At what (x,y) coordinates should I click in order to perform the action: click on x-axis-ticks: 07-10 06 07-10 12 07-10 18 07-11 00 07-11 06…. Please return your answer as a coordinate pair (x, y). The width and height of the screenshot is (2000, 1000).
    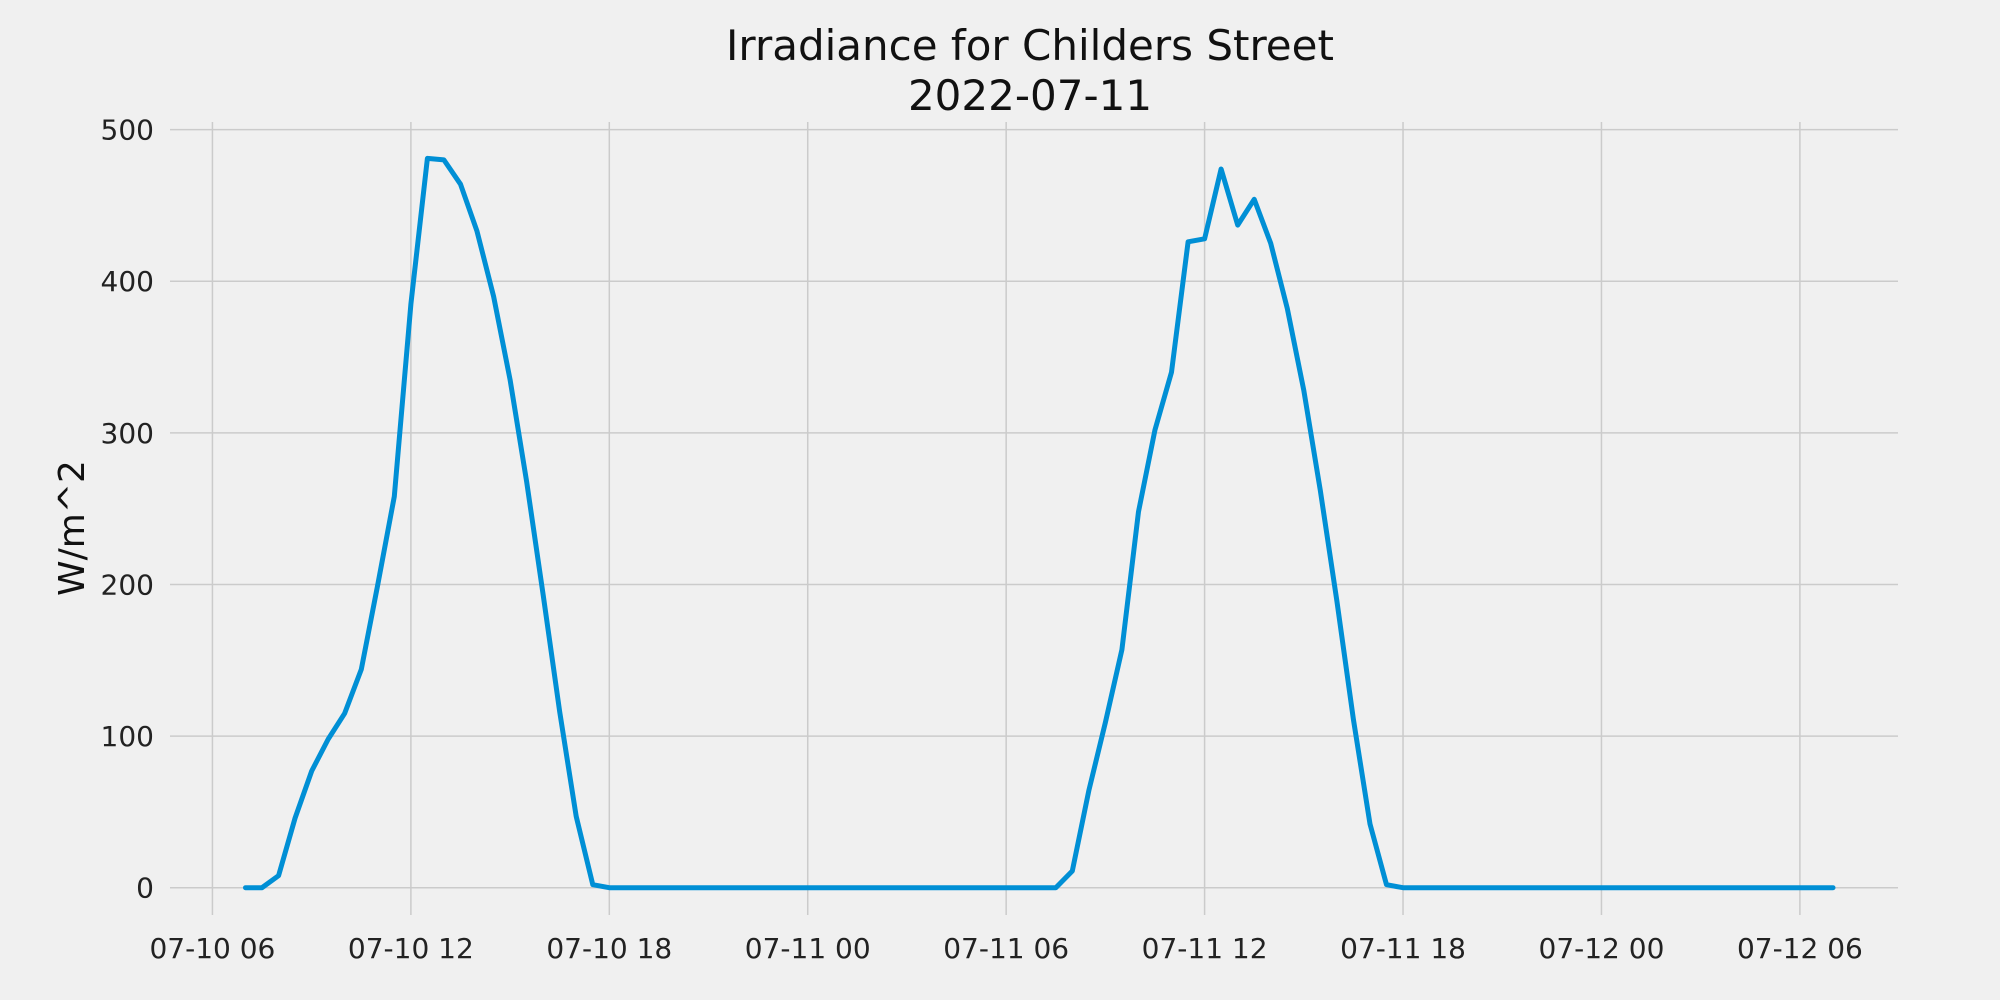
    Looking at the image, I should click on (1005, 948).